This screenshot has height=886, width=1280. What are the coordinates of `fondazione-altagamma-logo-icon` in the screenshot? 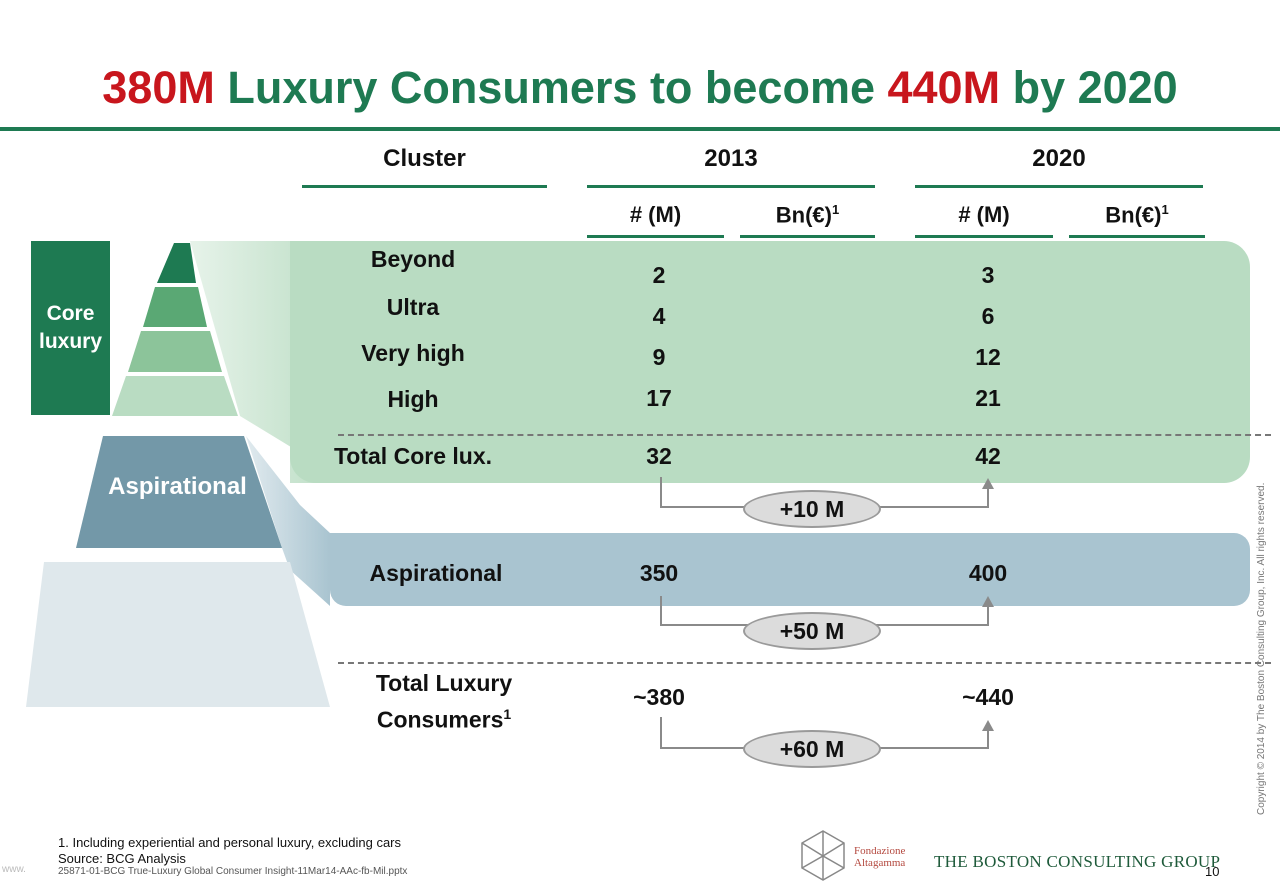 It's located at (823, 855).